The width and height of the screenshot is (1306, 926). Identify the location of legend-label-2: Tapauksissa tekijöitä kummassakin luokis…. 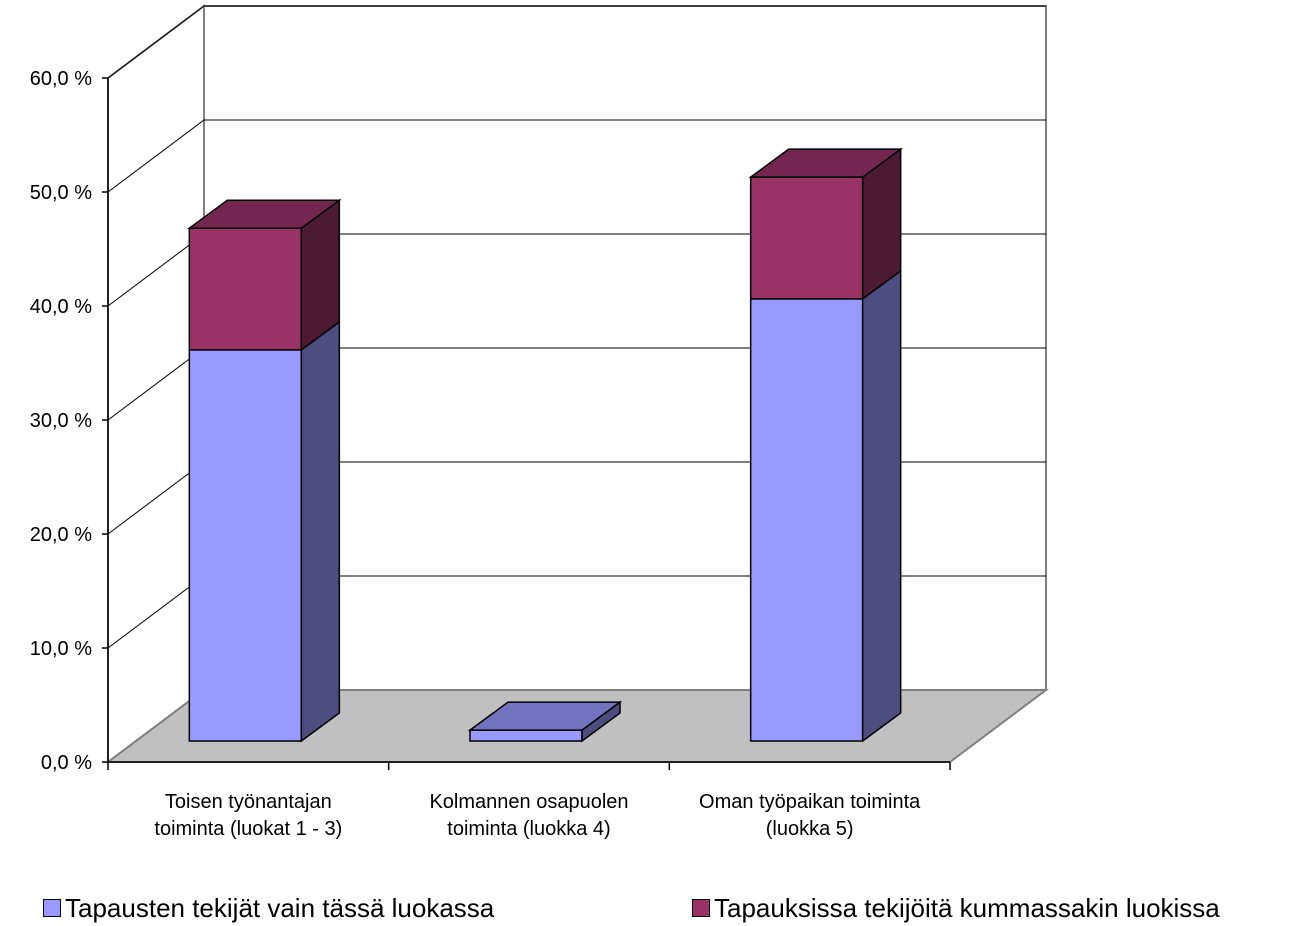
(967, 907).